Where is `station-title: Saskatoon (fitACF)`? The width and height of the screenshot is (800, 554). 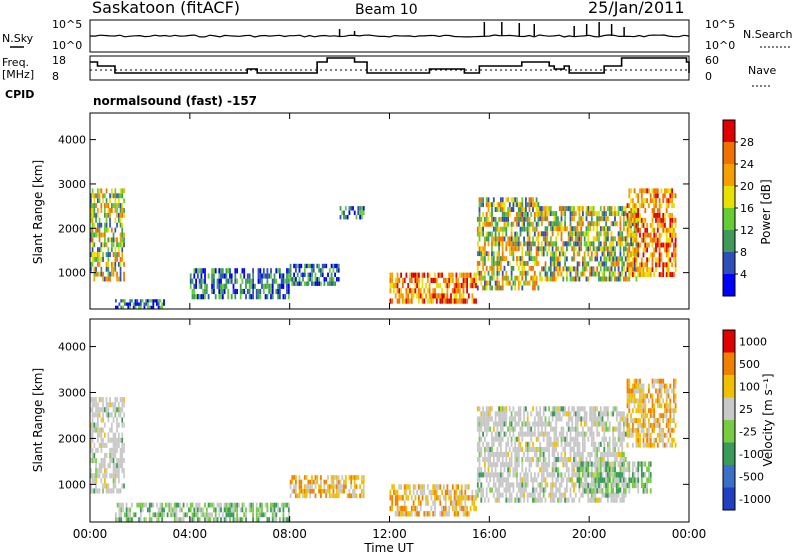
station-title: Saskatoon (fitACF) is located at coordinates (166, 8).